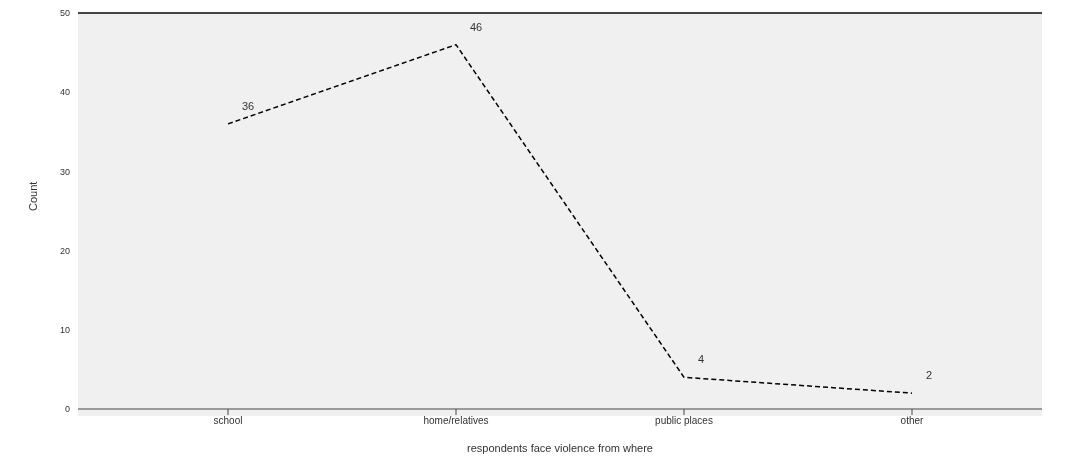  What do you see at coordinates (476, 26) in the screenshot?
I see `data-label: 46` at bounding box center [476, 26].